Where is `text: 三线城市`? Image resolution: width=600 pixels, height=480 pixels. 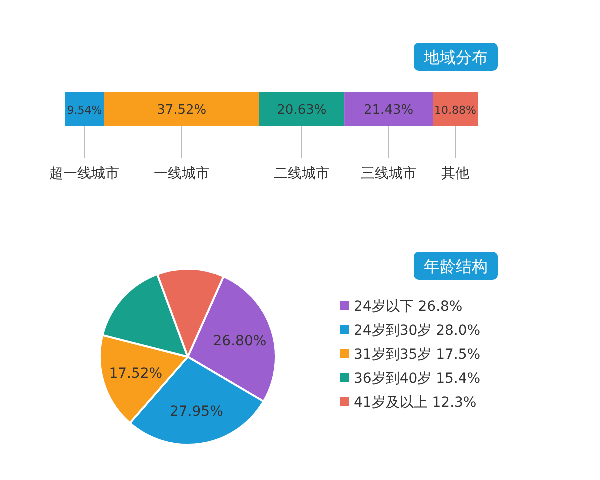
text: 三线城市 is located at coordinates (388, 174).